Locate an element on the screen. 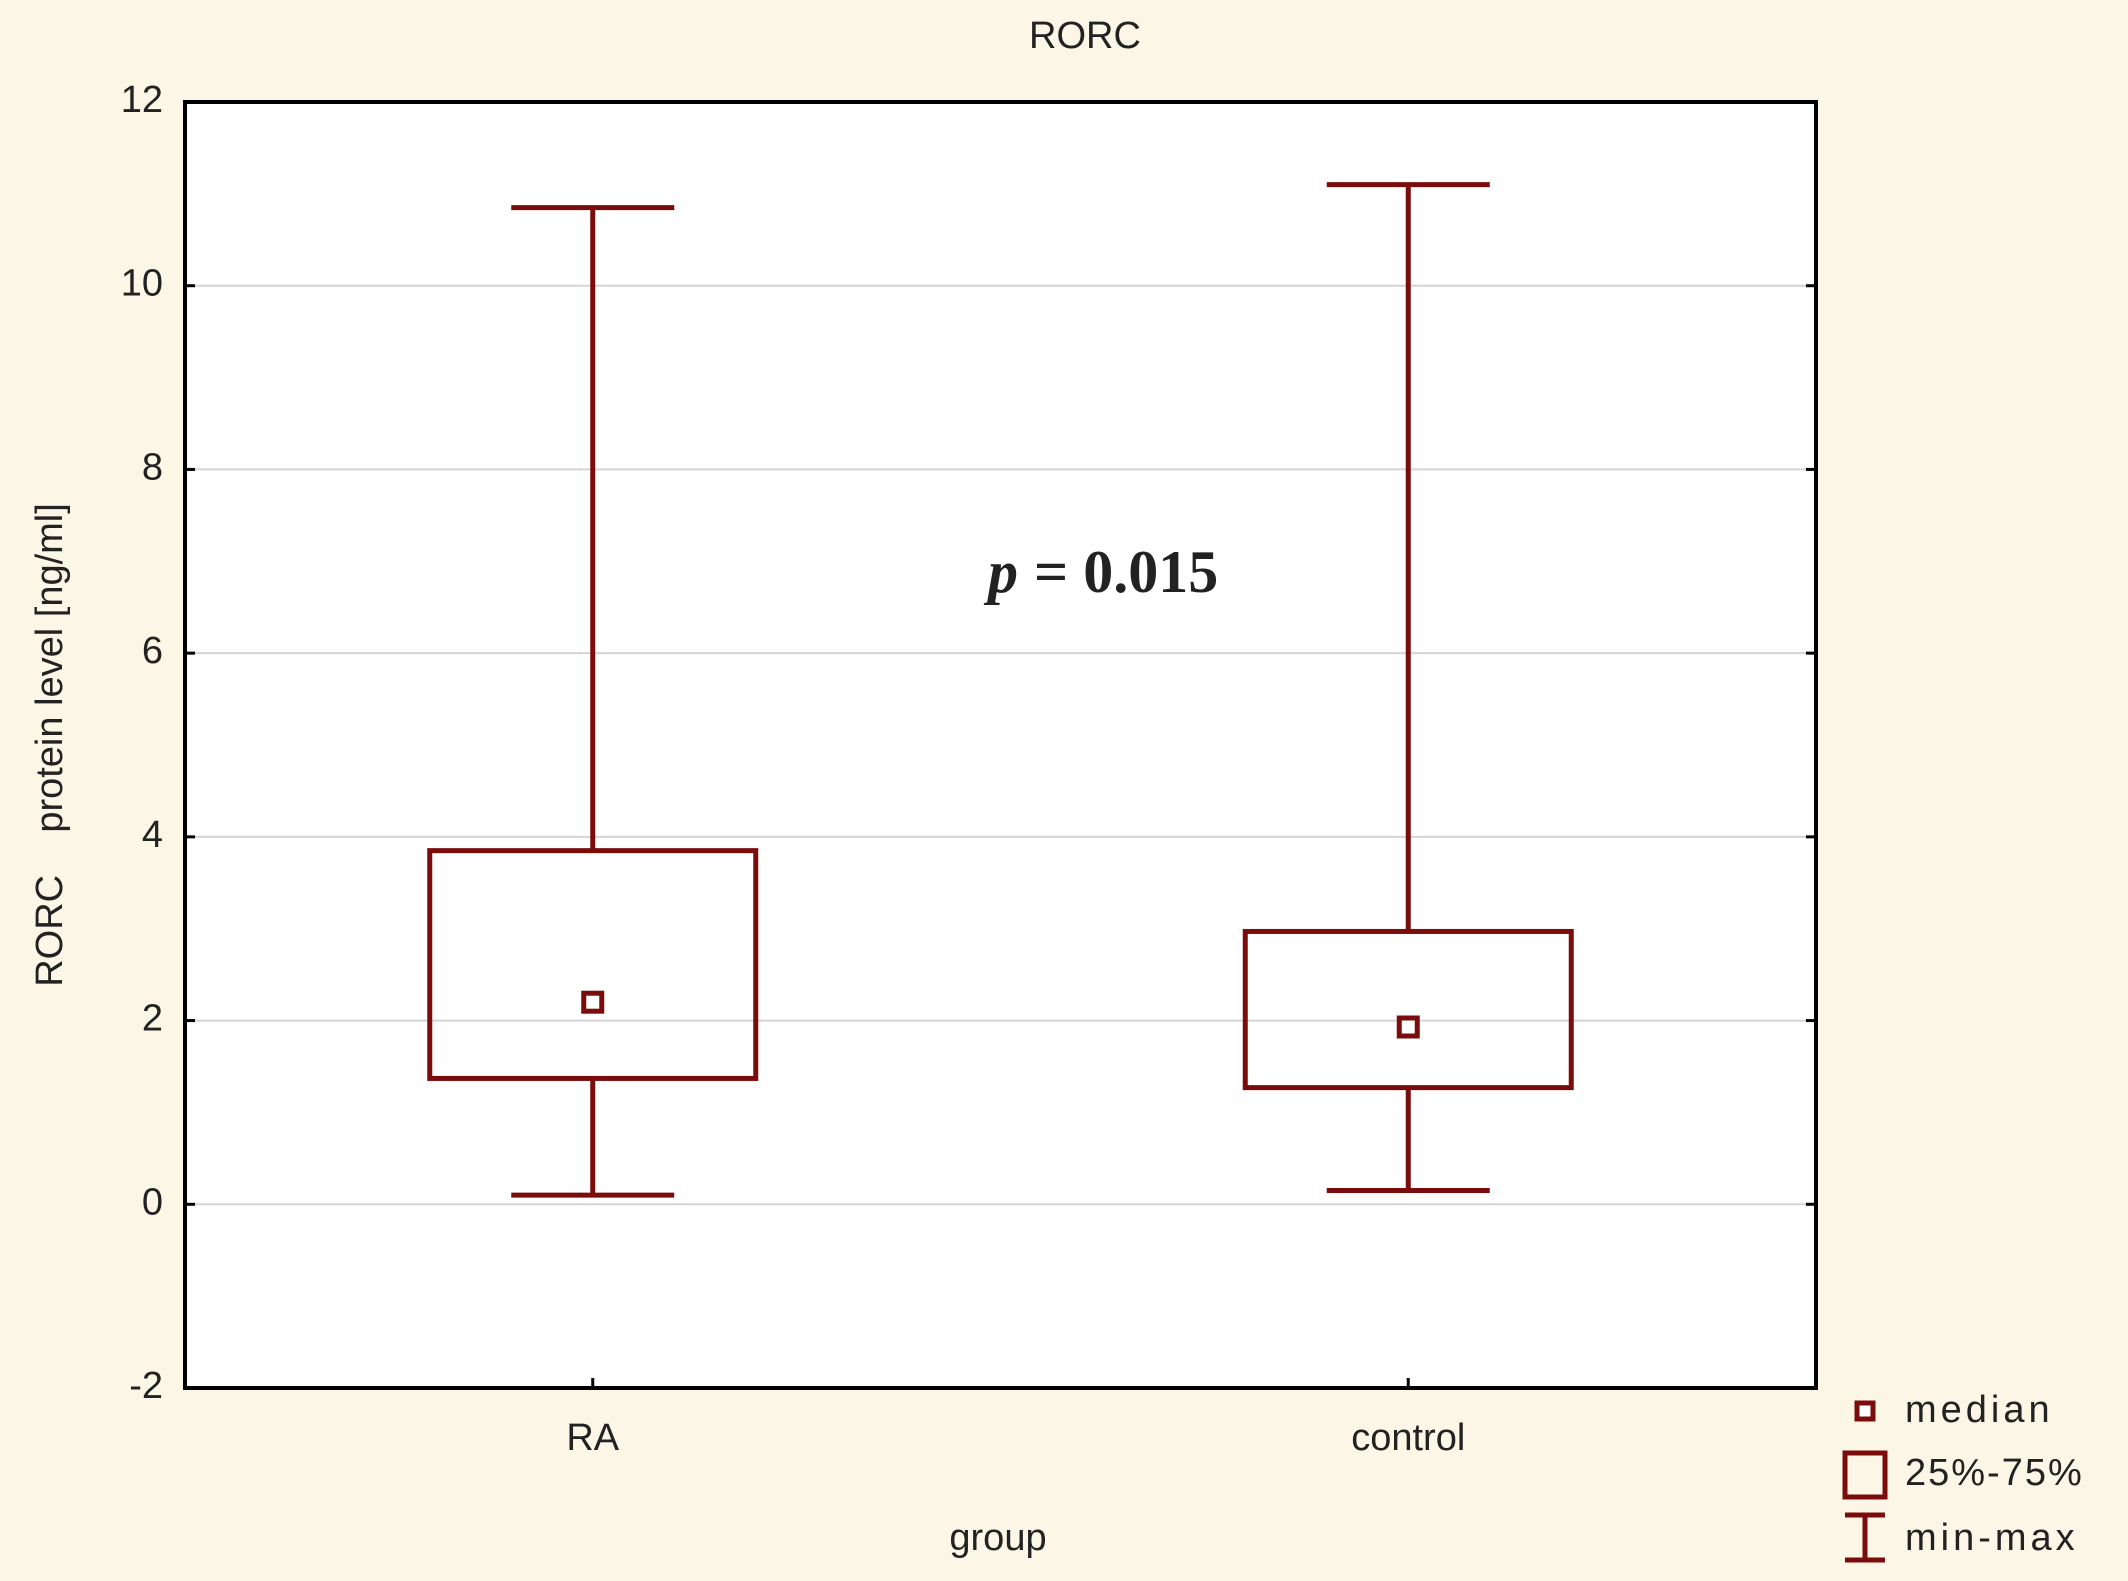 The image size is (2128, 1581). annotation-text: = 0.015 is located at coordinates (1126, 572).